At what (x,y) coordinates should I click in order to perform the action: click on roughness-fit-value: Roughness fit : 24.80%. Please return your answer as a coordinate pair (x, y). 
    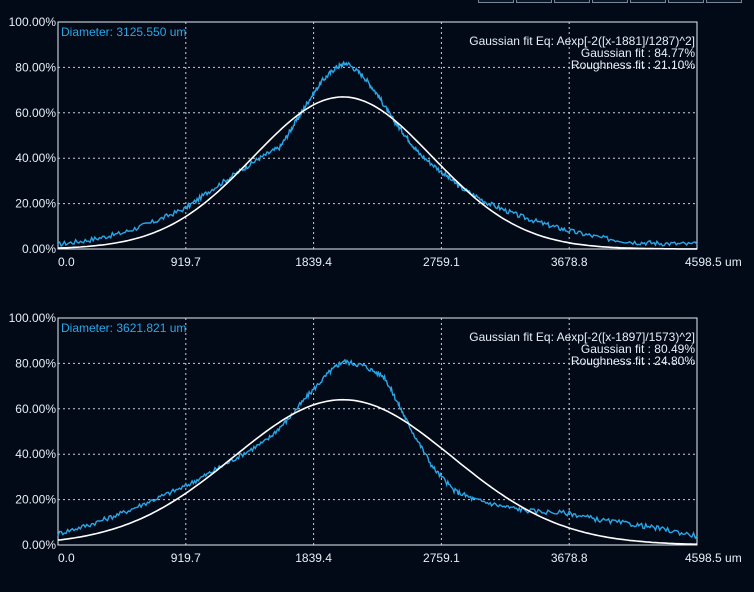
    Looking at the image, I should click on (633, 361).